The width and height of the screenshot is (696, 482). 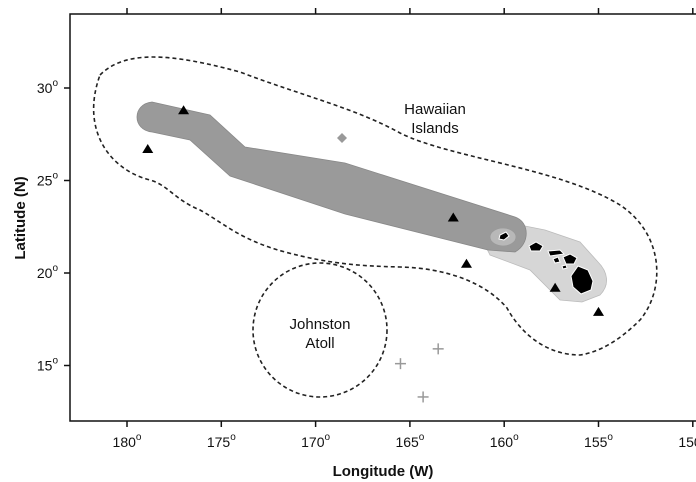 What do you see at coordinates (556, 260) in the screenshot?
I see `lanai-island` at bounding box center [556, 260].